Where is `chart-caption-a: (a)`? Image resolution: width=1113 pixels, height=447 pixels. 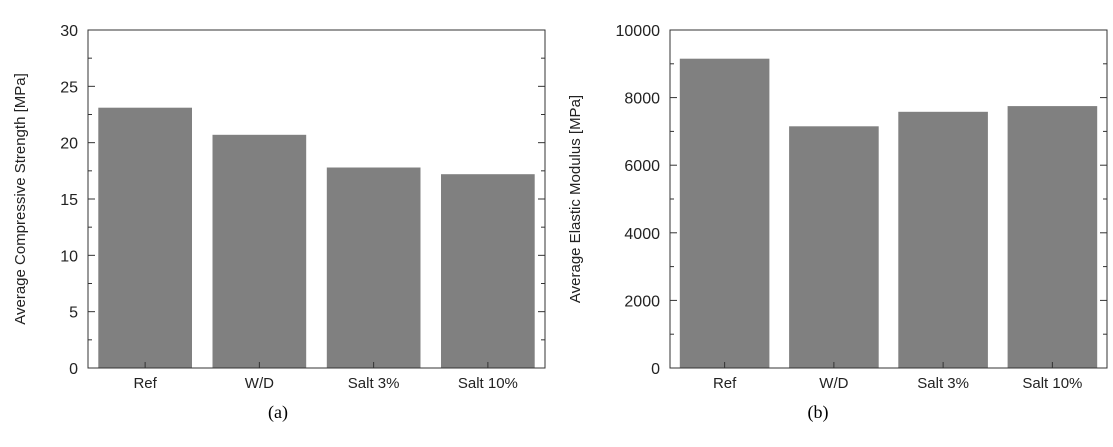 chart-caption-a: (a) is located at coordinates (278, 412).